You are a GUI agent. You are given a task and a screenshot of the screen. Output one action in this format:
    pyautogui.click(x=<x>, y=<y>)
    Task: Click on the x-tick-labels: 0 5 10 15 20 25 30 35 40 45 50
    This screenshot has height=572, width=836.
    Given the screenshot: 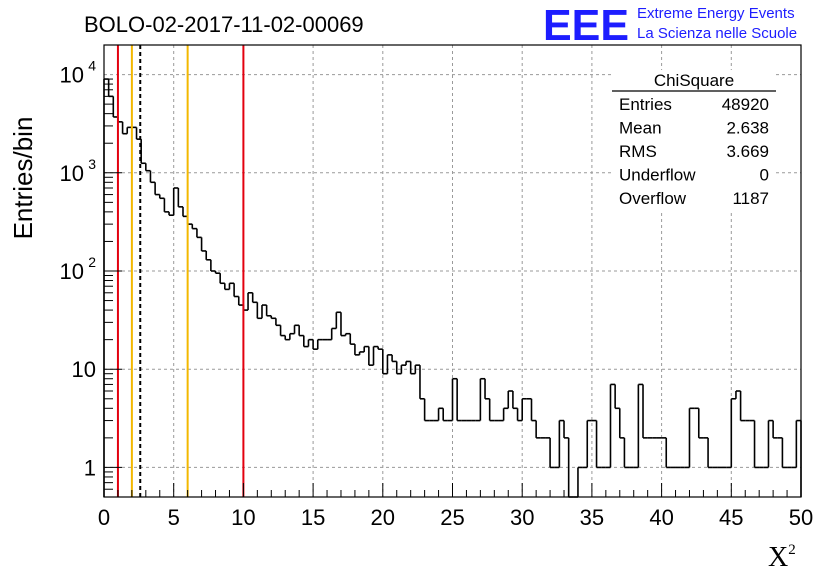 What is the action you would take?
    pyautogui.click(x=455, y=517)
    